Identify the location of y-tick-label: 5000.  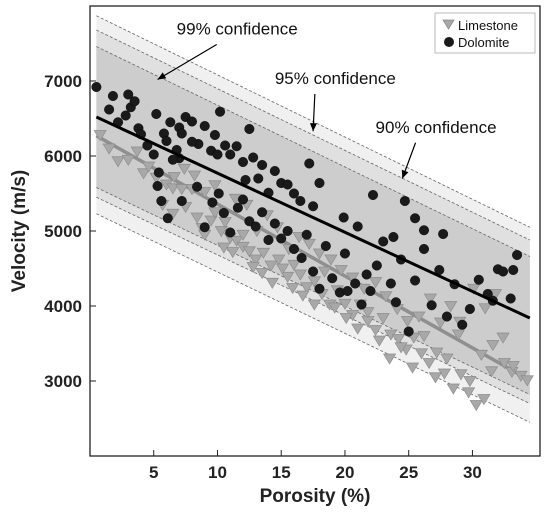
(63, 231).